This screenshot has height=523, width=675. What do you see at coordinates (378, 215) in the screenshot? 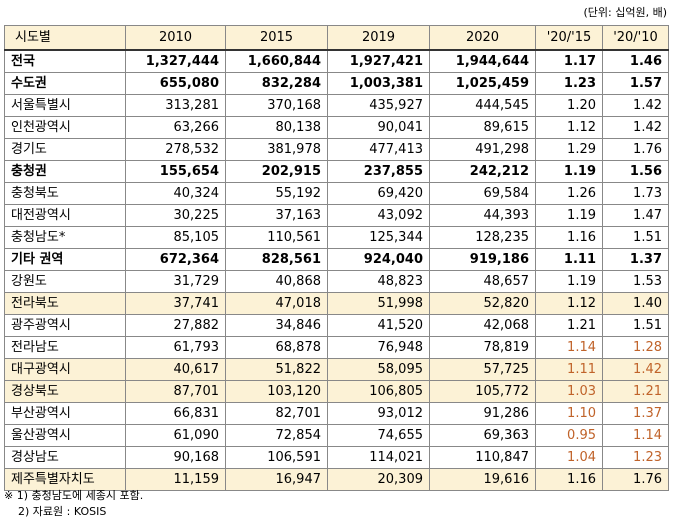
I see `value-cell: 43,092` at bounding box center [378, 215].